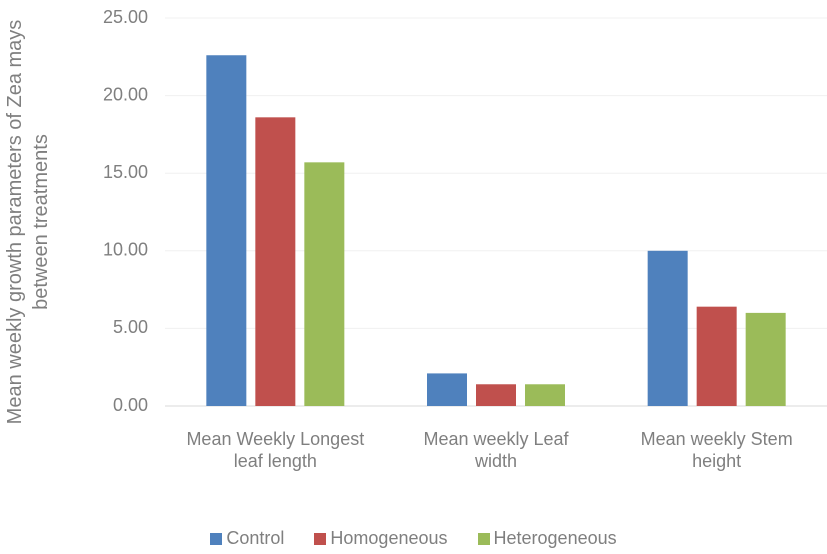  I want to click on legend-item: Heterogeneous, so click(547, 538).